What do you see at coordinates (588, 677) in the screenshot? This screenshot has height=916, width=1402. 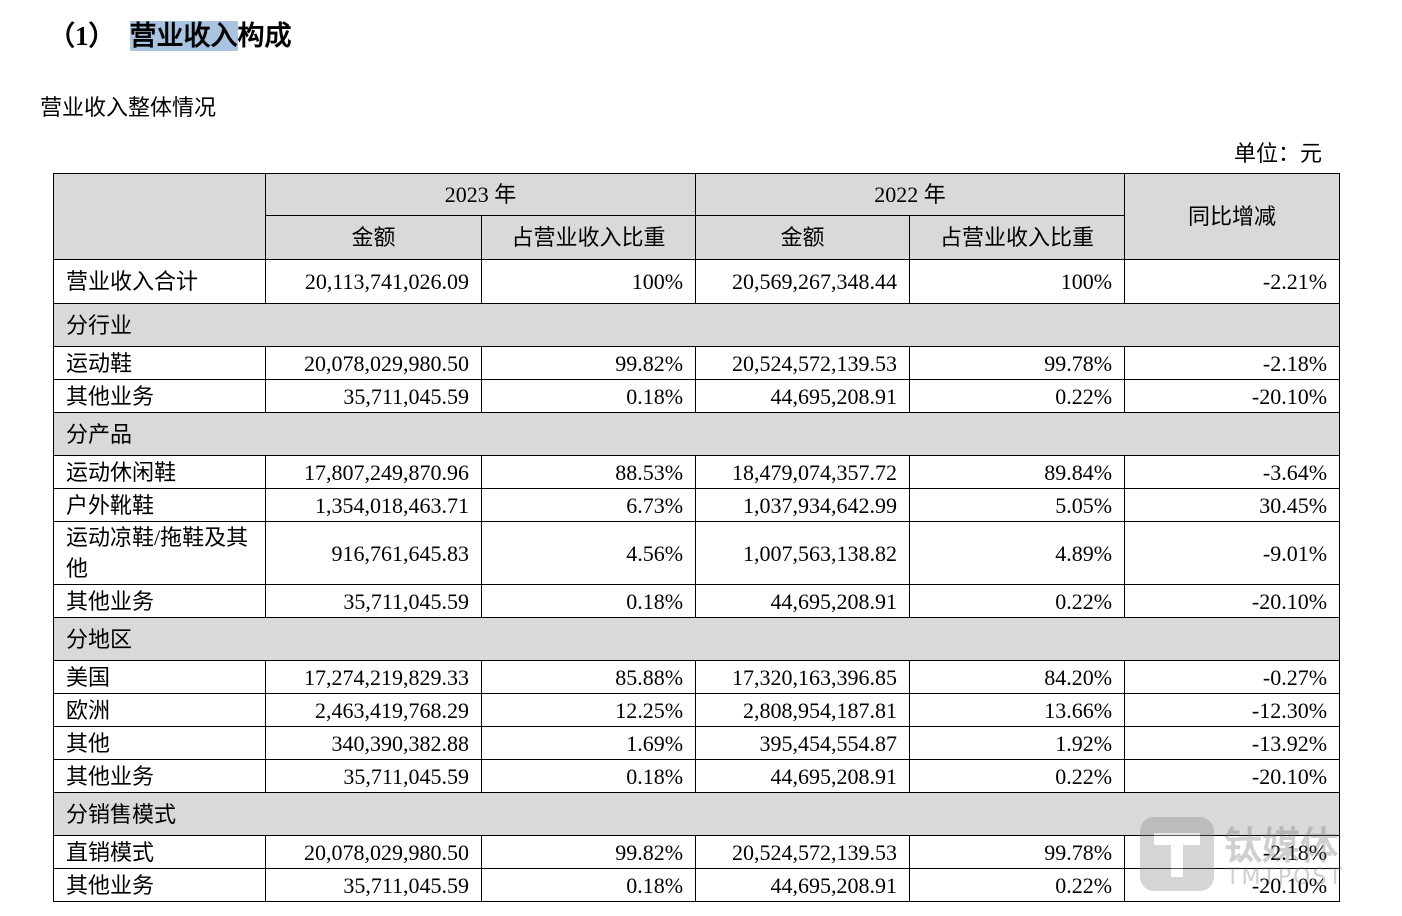 I see `cell: 85.88%` at bounding box center [588, 677].